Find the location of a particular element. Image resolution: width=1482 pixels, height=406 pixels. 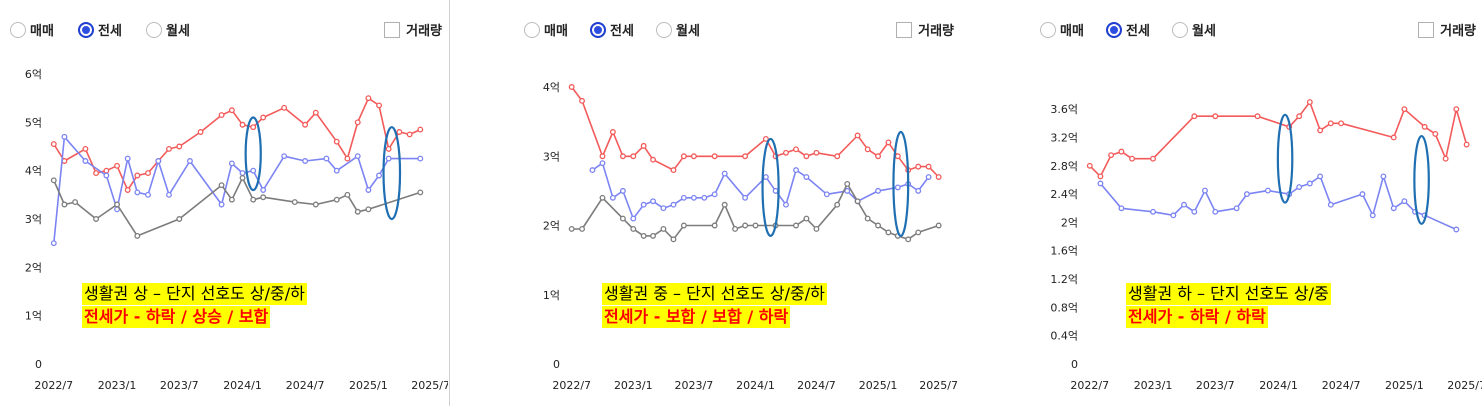

x-tick-label: 2023/7 is located at coordinates (179, 385).